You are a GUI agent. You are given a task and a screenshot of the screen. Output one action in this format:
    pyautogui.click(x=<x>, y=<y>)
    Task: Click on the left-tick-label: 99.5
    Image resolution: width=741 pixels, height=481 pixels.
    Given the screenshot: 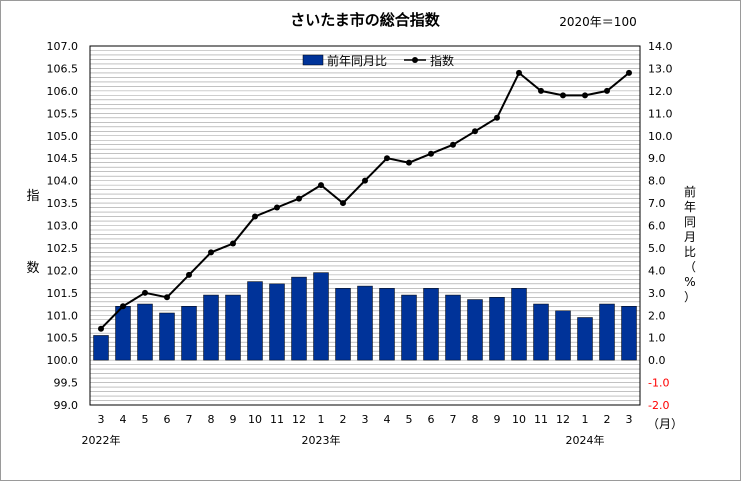 What is the action you would take?
    pyautogui.click(x=66, y=383)
    